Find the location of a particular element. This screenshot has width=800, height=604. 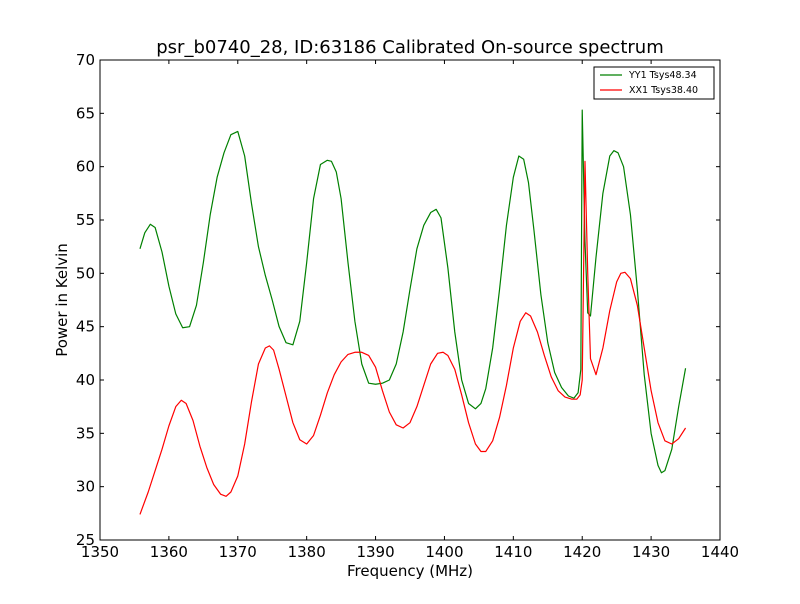

y-axis-label: Power in Kelvin is located at coordinates (62, 300).